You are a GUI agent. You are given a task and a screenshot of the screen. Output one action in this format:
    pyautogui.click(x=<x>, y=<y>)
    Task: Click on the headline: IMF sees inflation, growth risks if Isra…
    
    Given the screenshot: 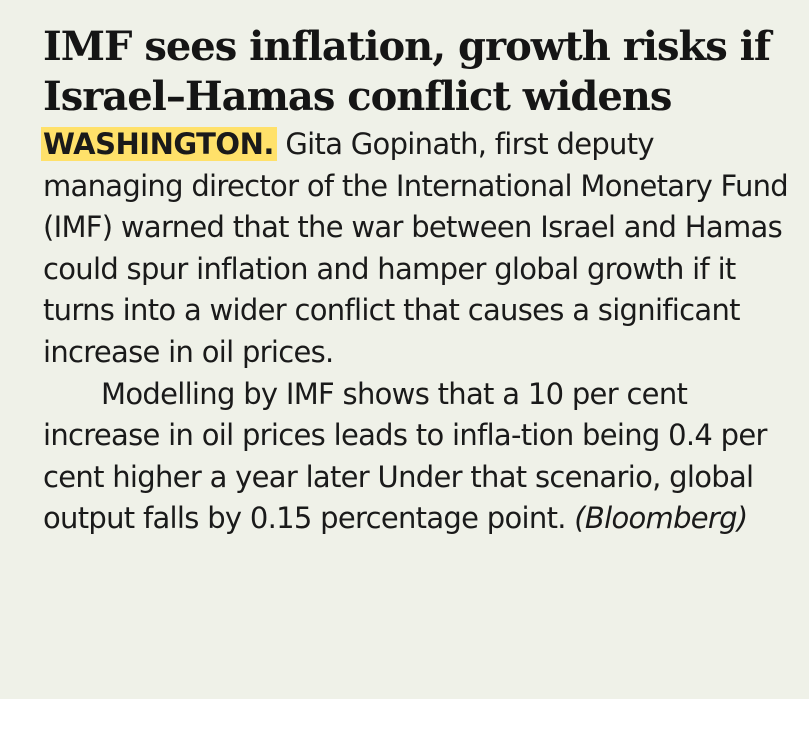 What is the action you would take?
    pyautogui.click(x=407, y=71)
    